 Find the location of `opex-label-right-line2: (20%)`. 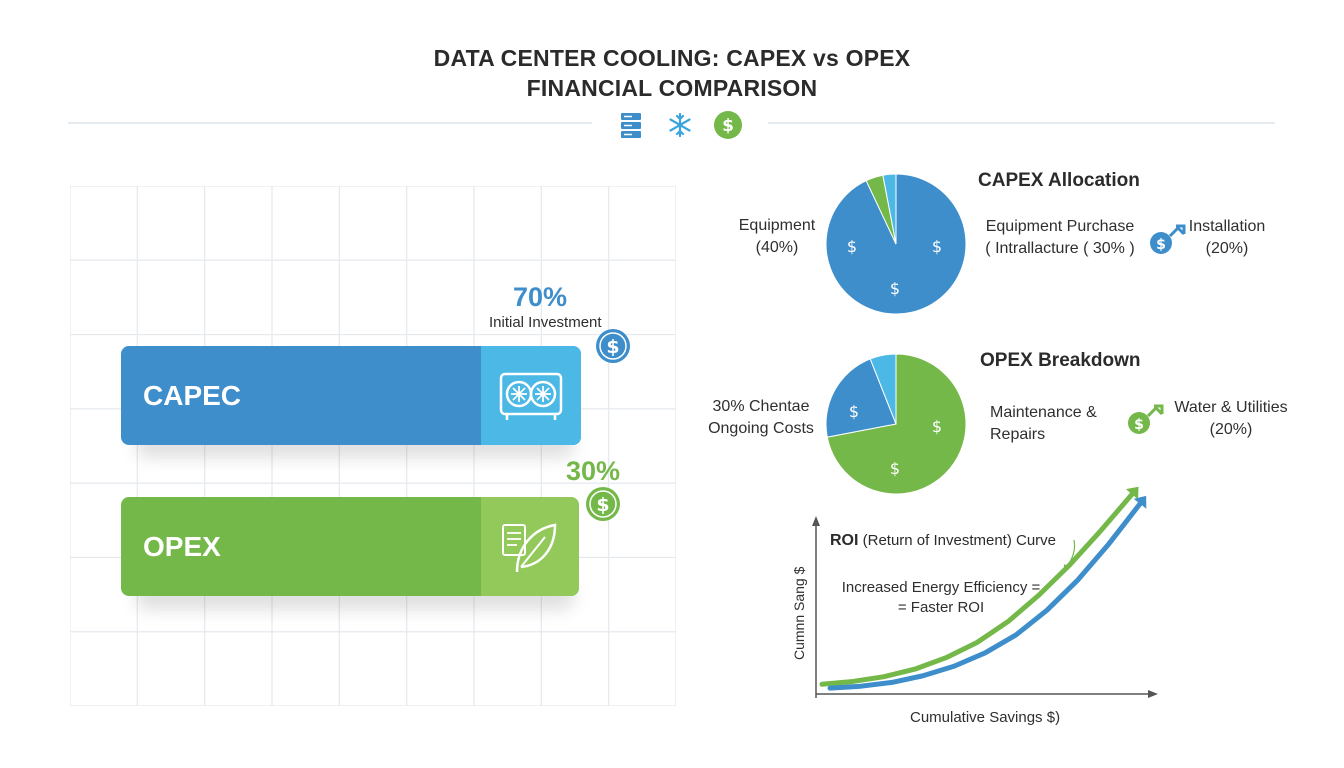

opex-label-right-line2: (20%) is located at coordinates (1231, 430).